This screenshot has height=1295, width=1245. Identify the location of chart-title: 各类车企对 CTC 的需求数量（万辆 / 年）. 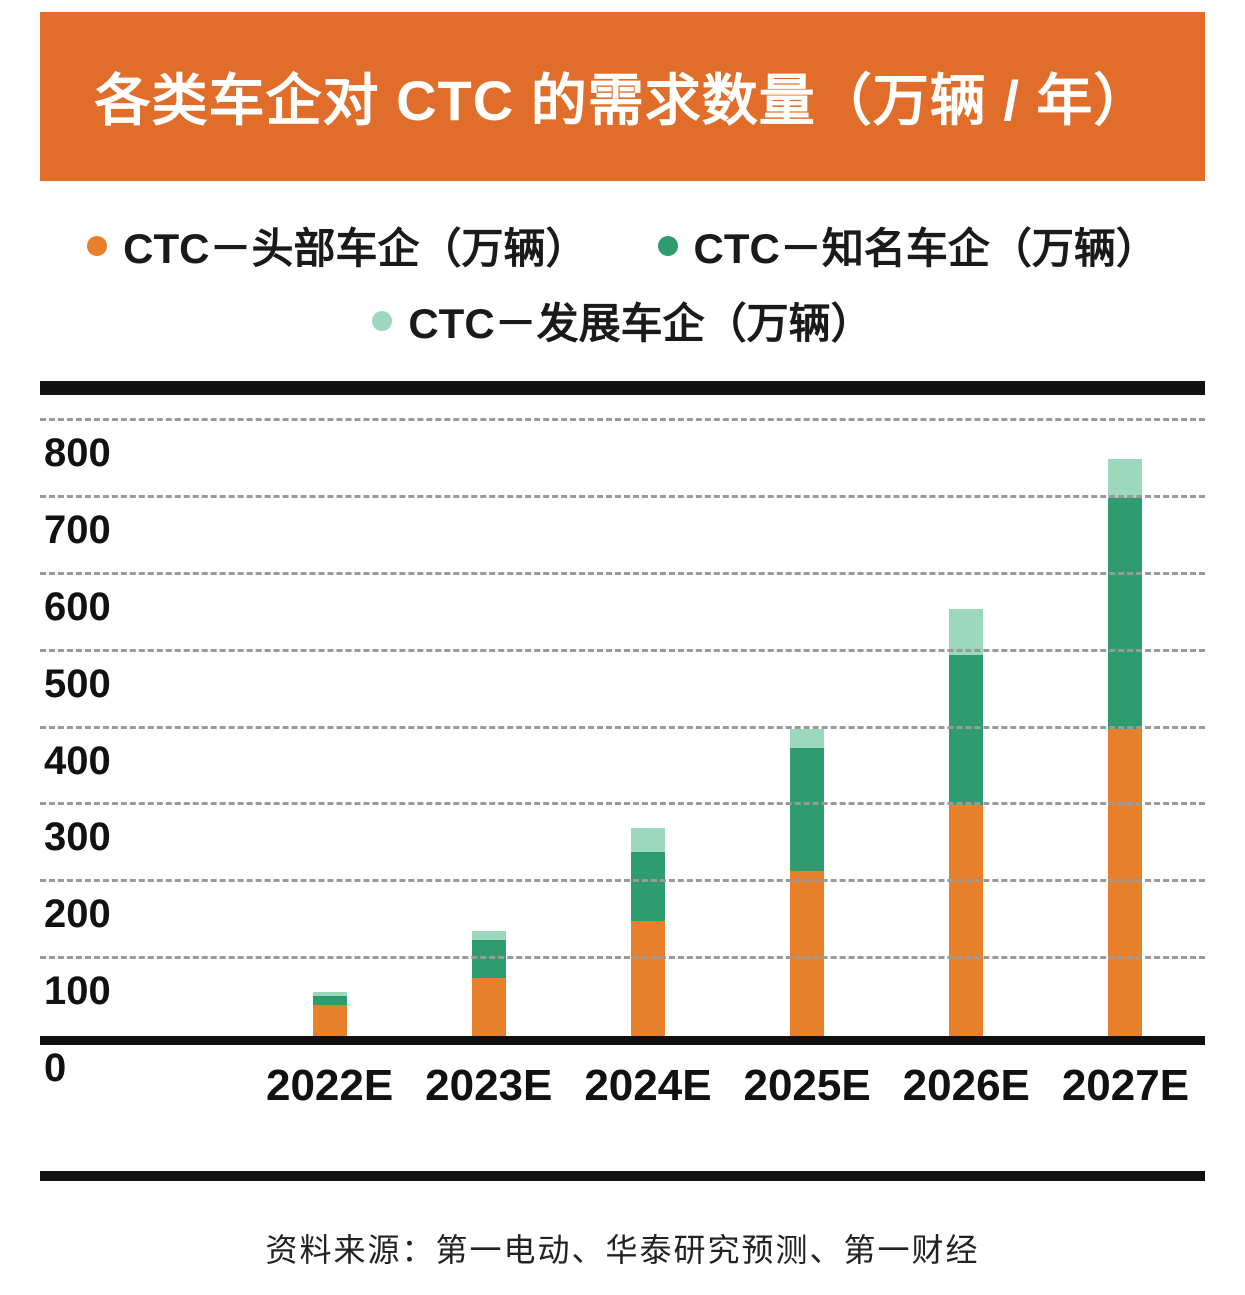
(622, 100).